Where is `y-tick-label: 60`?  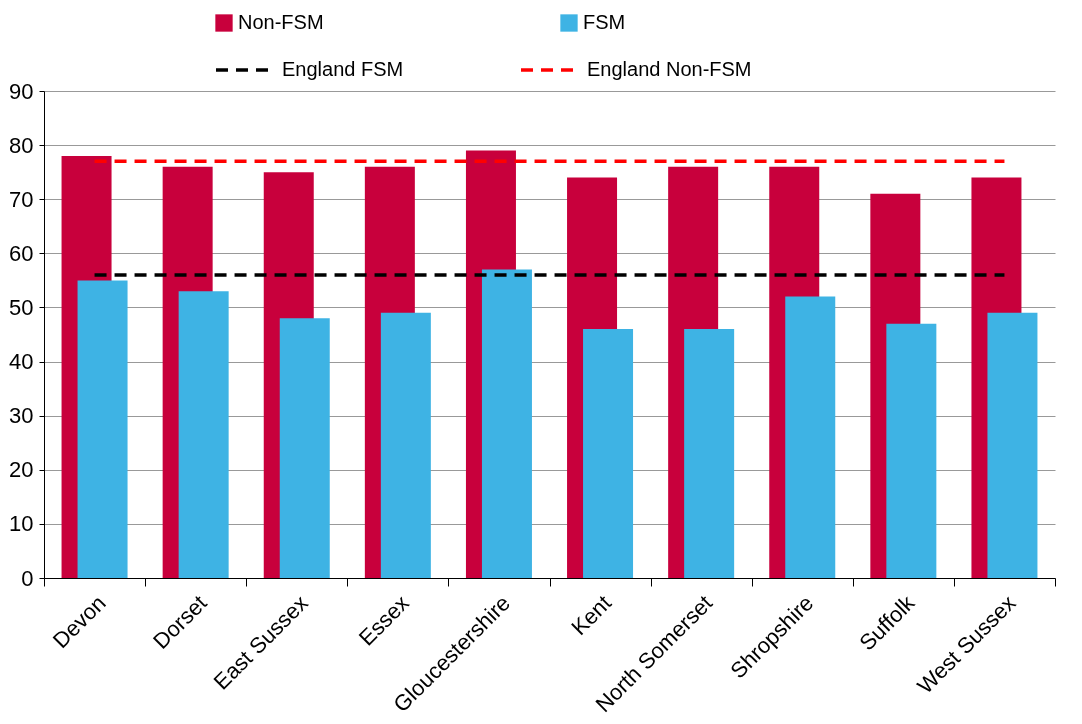 y-tick-label: 60 is located at coordinates (21, 253).